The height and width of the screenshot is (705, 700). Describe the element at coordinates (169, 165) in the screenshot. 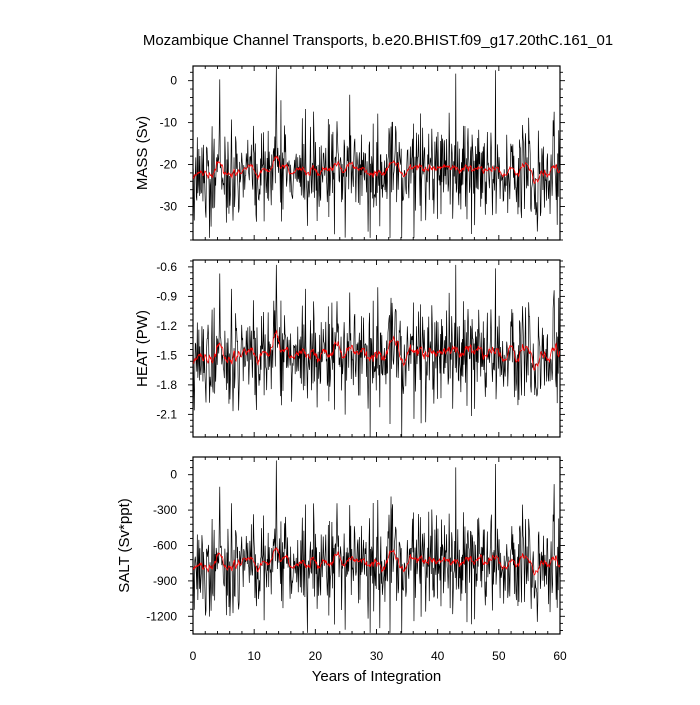

I see `y-tick-label: -20` at that location.